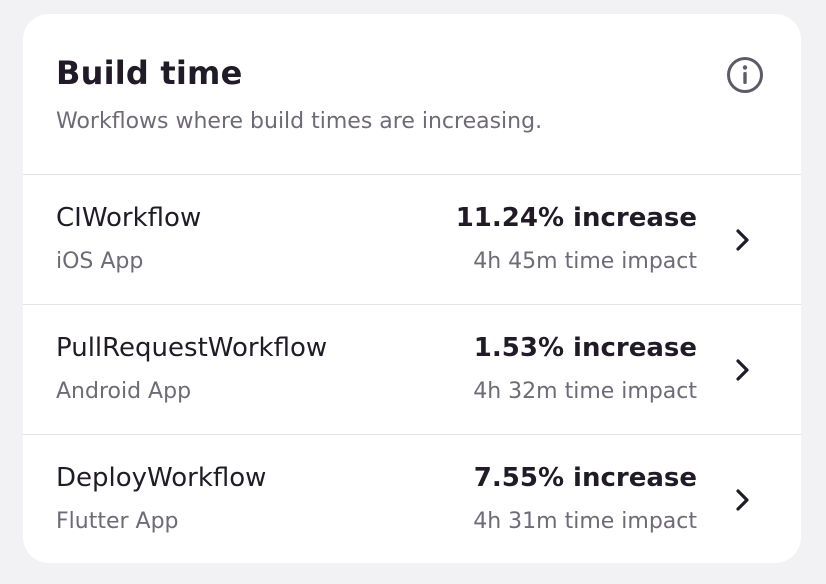 This screenshot has height=584, width=826. I want to click on workflow-increase: 11.24% increase, so click(576, 218).